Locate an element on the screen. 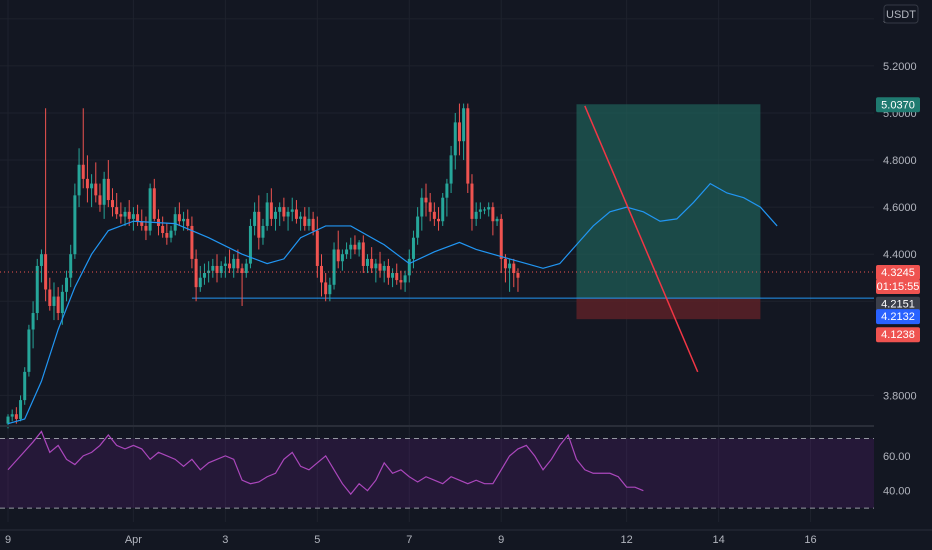 This screenshot has height=550, width=932. time-tick-label: 14 is located at coordinates (718, 540).